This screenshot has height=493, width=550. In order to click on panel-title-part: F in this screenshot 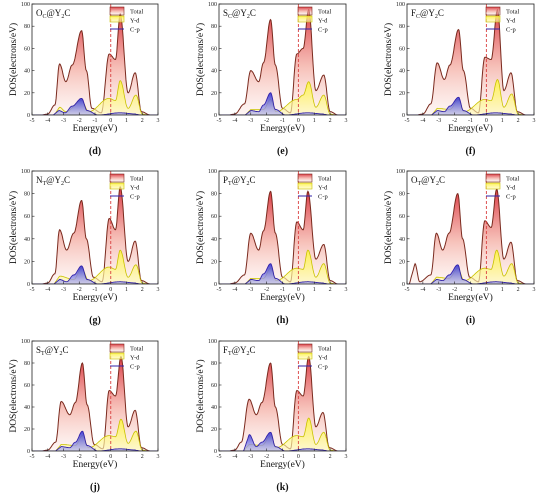, I will do `click(413, 13)`.